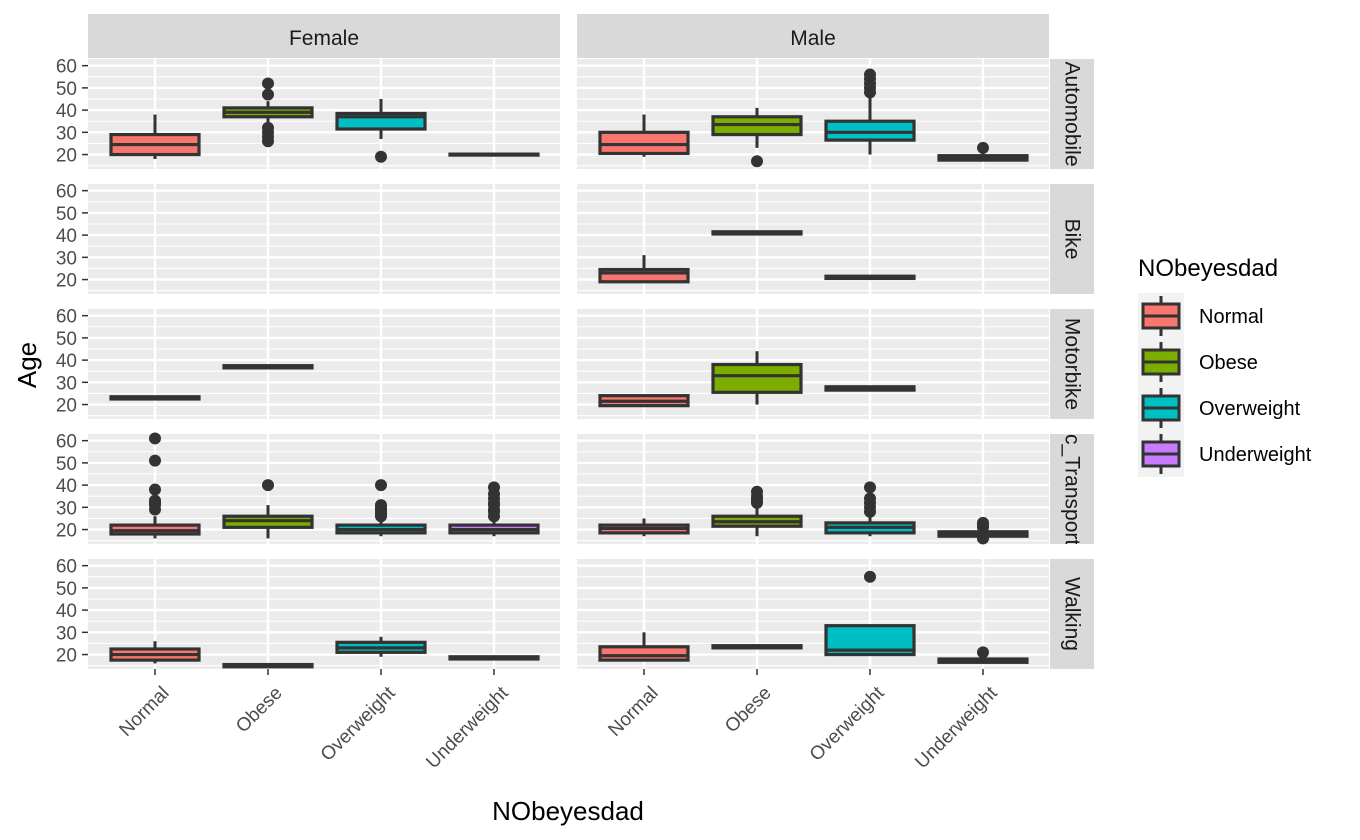 This screenshot has width=1360, height=840. What do you see at coordinates (155, 652) in the screenshot?
I see `box-female-walking-normal` at bounding box center [155, 652].